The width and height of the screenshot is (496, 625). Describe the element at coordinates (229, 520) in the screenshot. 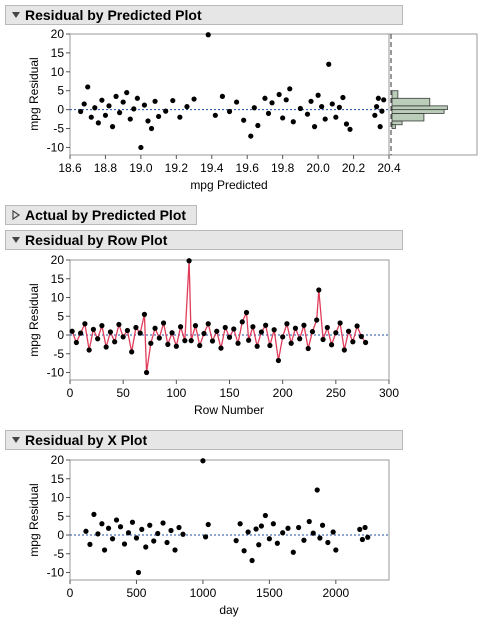

I see `plot-frame` at that location.